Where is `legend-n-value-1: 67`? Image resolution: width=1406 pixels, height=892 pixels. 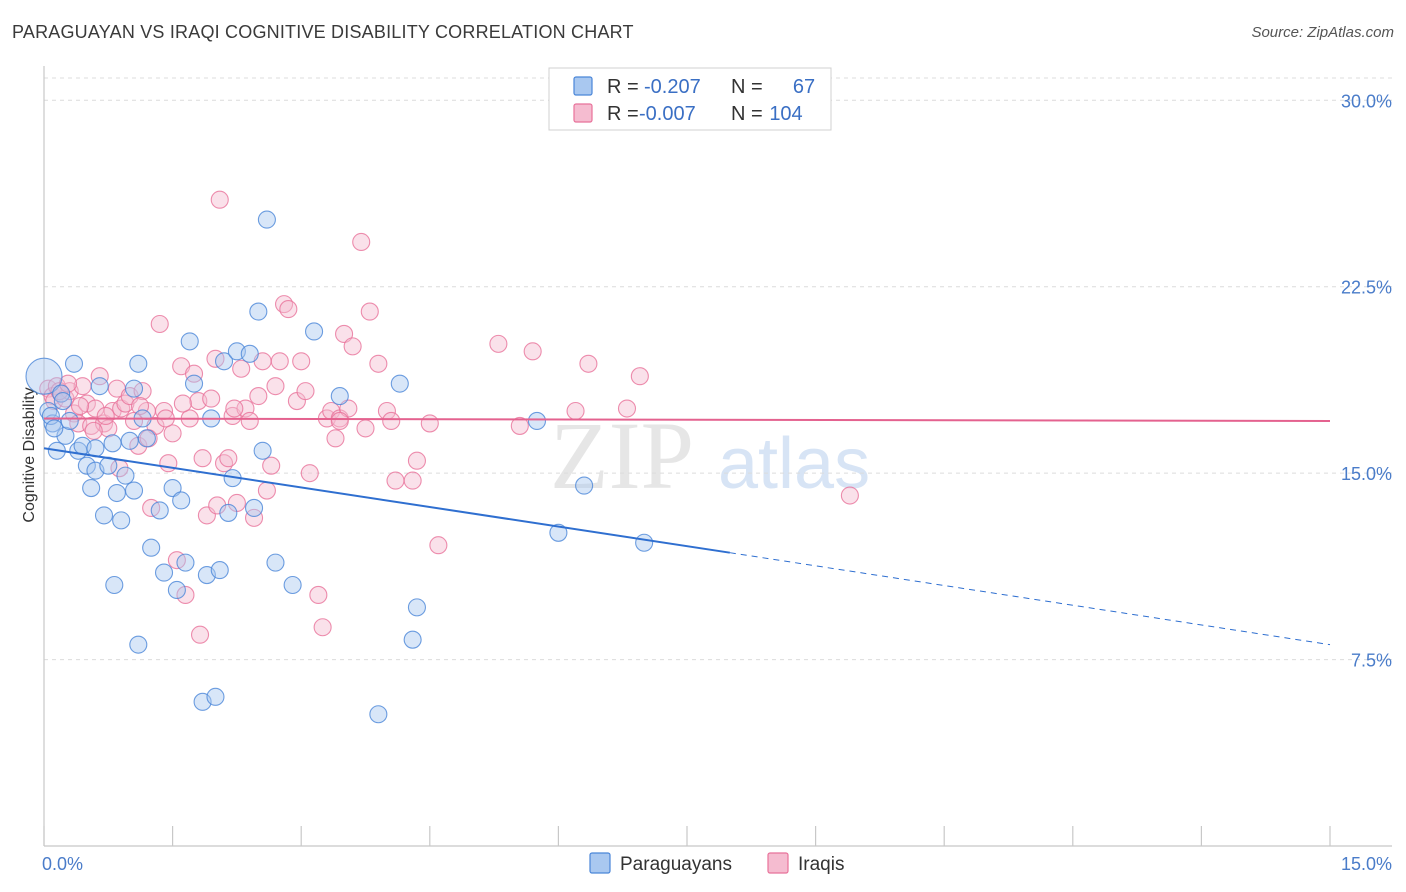
legend-n-value-1: 67 is located at coordinates (804, 87).